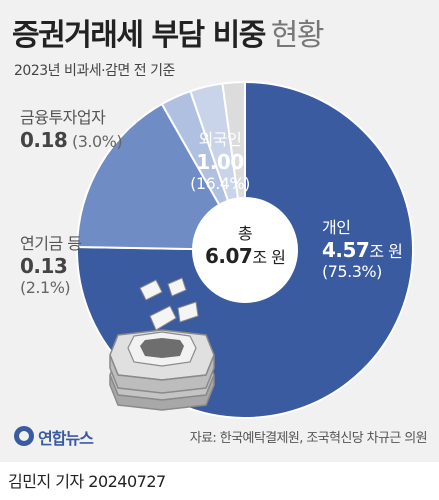 The image size is (439, 500). What do you see at coordinates (220, 183) in the screenshot?
I see `label-foreigner-percent: (16.4%)` at bounding box center [220, 183].